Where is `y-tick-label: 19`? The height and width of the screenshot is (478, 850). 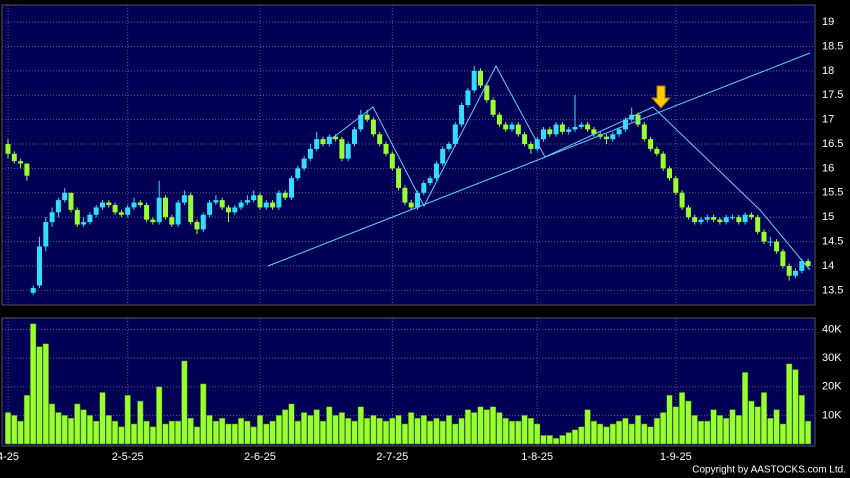
y-tick-label: 19 is located at coordinates (828, 22).